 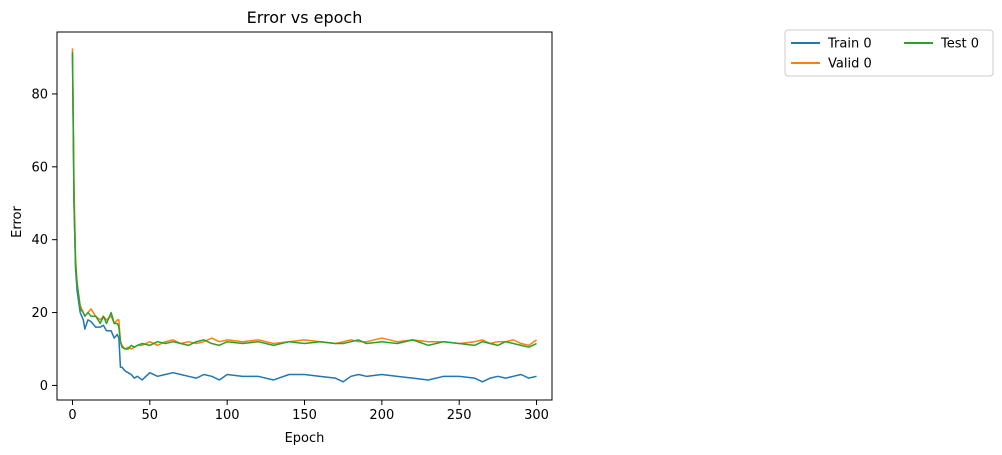 I want to click on x-tick-label: 250, so click(x=459, y=415).